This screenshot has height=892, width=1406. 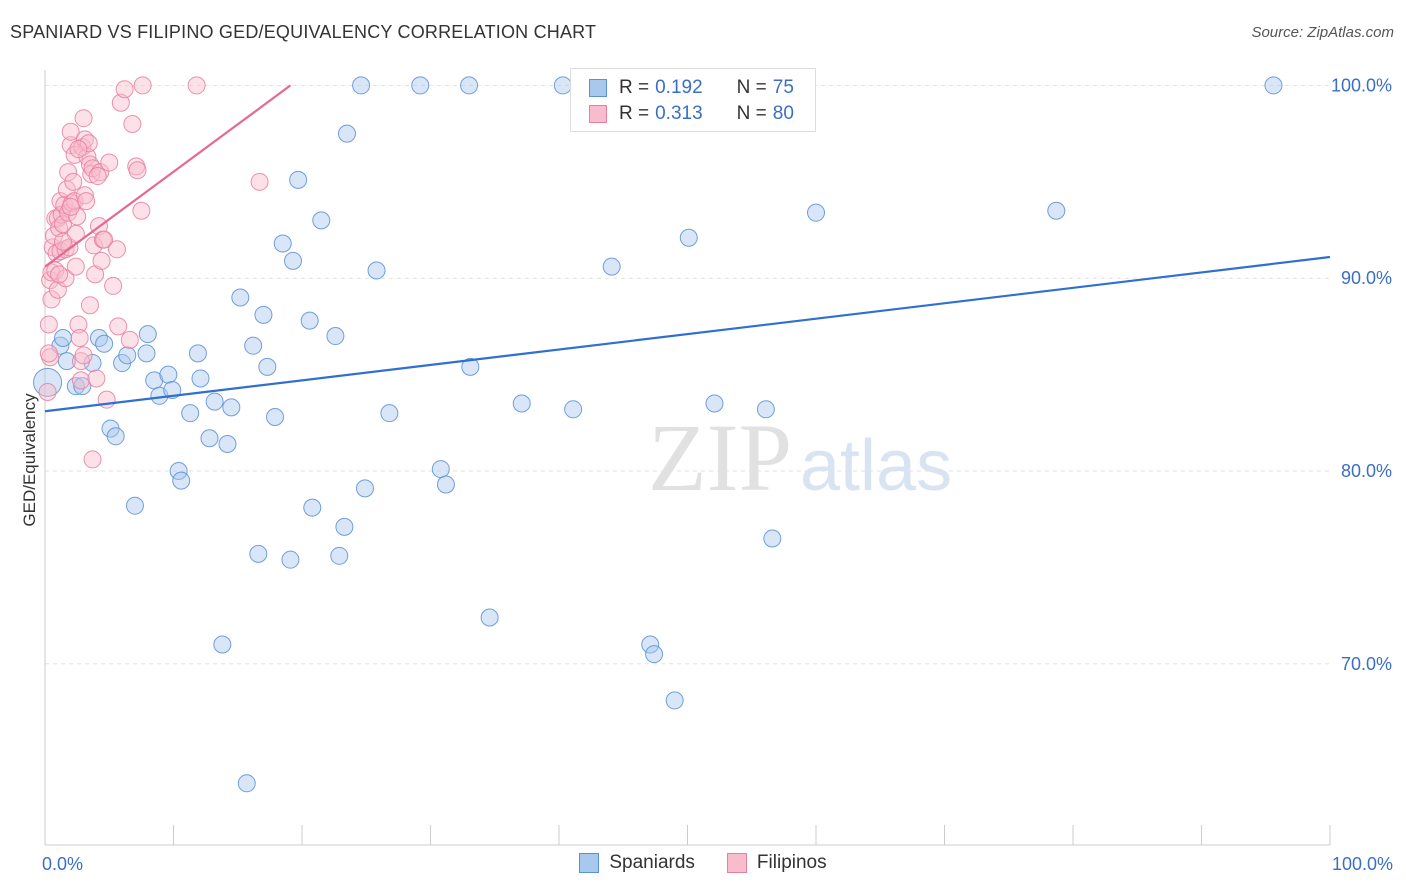 I want to click on stats-legend: R = 0.192 N = 75 R = 0.313 N = 80, so click(x=693, y=100).